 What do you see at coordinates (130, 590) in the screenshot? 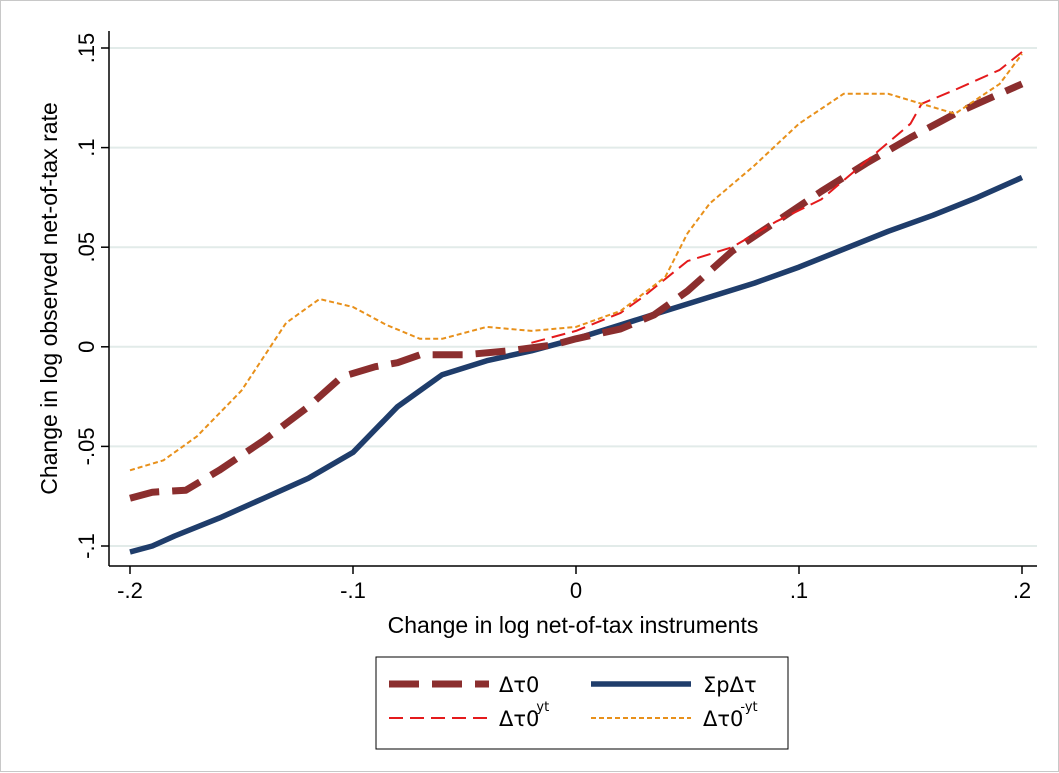
I see `x-tick-label: -.2` at bounding box center [130, 590].